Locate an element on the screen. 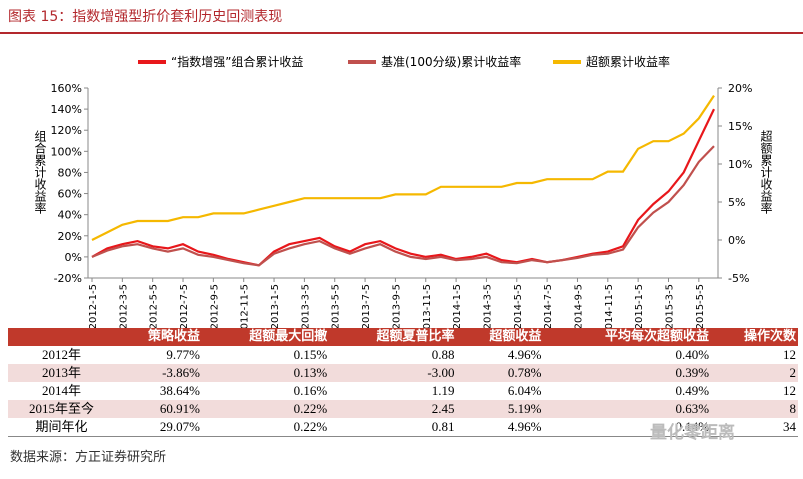 The width and height of the screenshot is (803, 479). y-tick-label: 80% is located at coordinates (70, 172).